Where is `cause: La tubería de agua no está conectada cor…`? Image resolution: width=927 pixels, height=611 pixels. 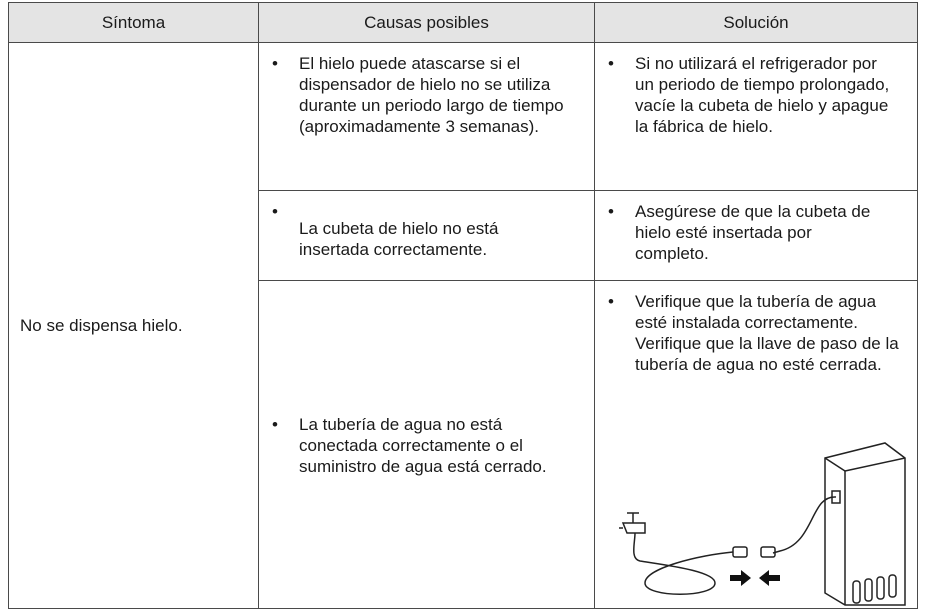
cause: La tubería de agua no está conectada cor… is located at coordinates (426, 444).